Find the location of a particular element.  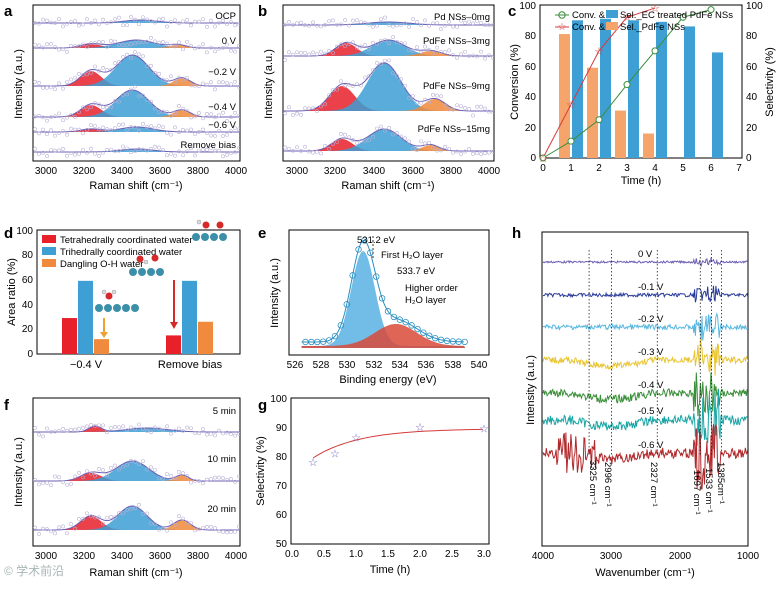

trace-label: -0.5 V is located at coordinates (651, 411).